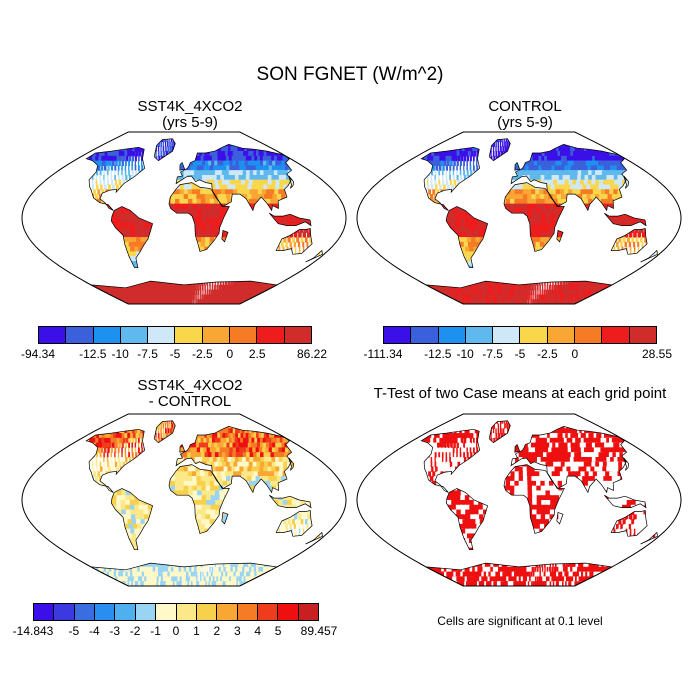 The image size is (700, 700). What do you see at coordinates (450, 460) in the screenshot?
I see `coastline-northAmerica` at bounding box center [450, 460].